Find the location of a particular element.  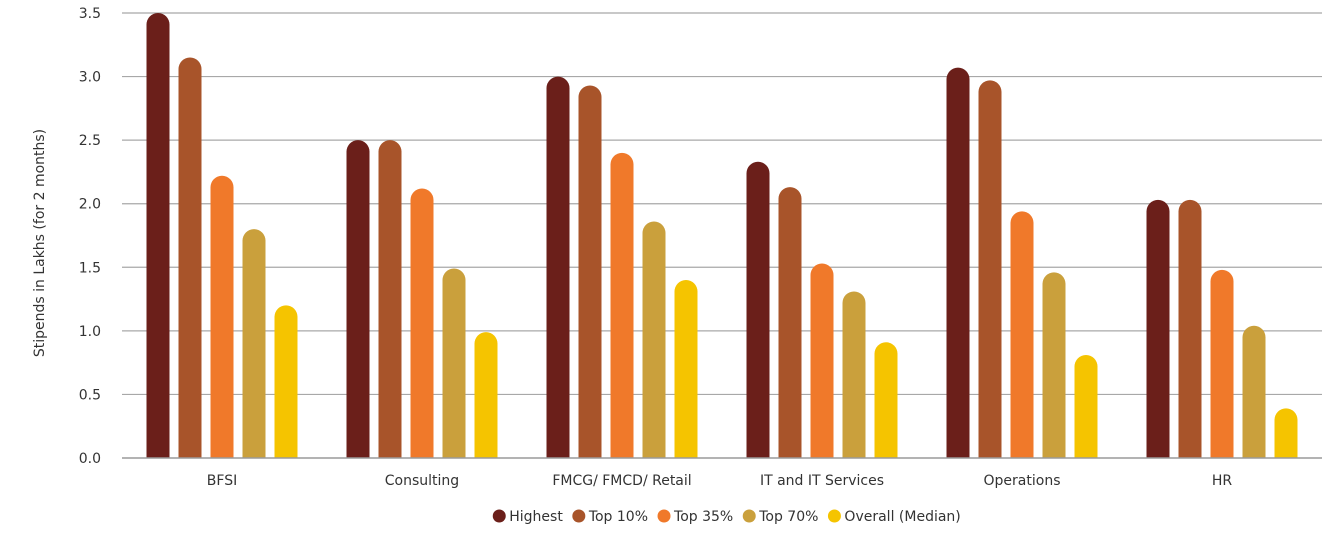

y-tick-label: 0.0 is located at coordinates (90, 459).